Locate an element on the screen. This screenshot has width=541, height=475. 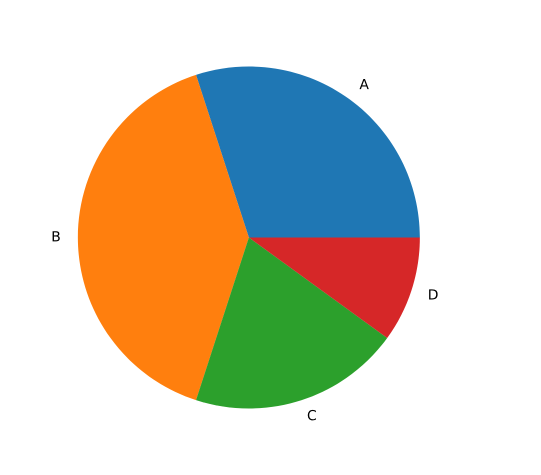
slice-label: D is located at coordinates (433, 294).